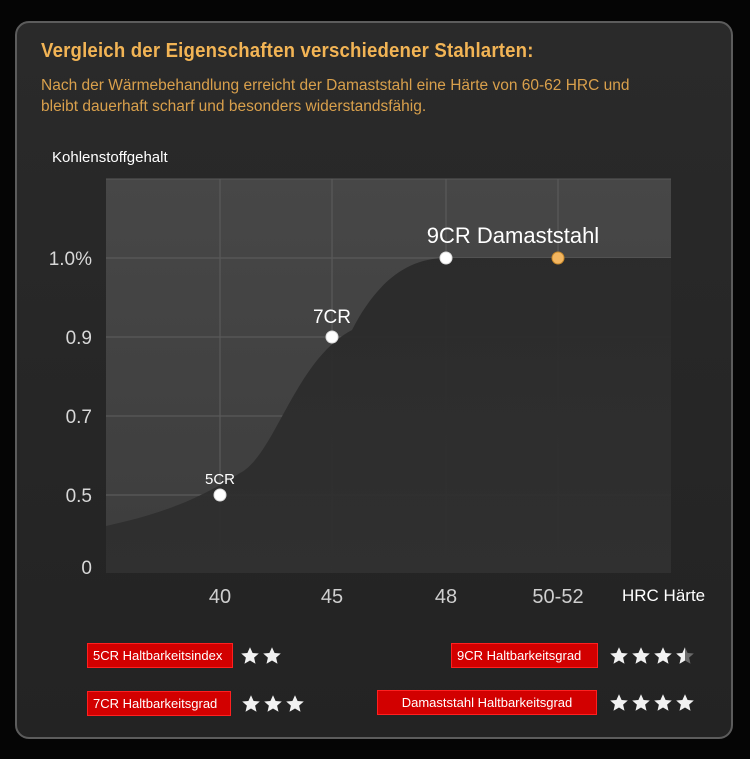 This screenshot has width=750, height=759. What do you see at coordinates (160, 655) in the screenshot?
I see `rating-badge: 5CR Haltbarkeitsindex` at bounding box center [160, 655].